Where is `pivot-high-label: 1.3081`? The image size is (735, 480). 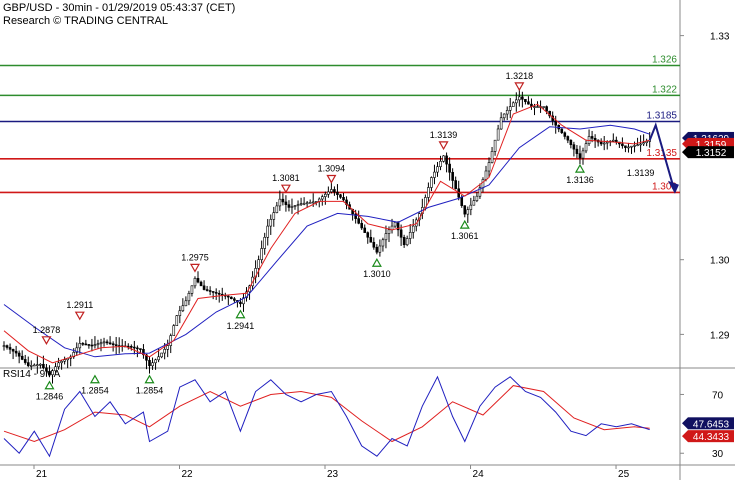
pivot-high-label: 1.3081 is located at coordinates (286, 178).